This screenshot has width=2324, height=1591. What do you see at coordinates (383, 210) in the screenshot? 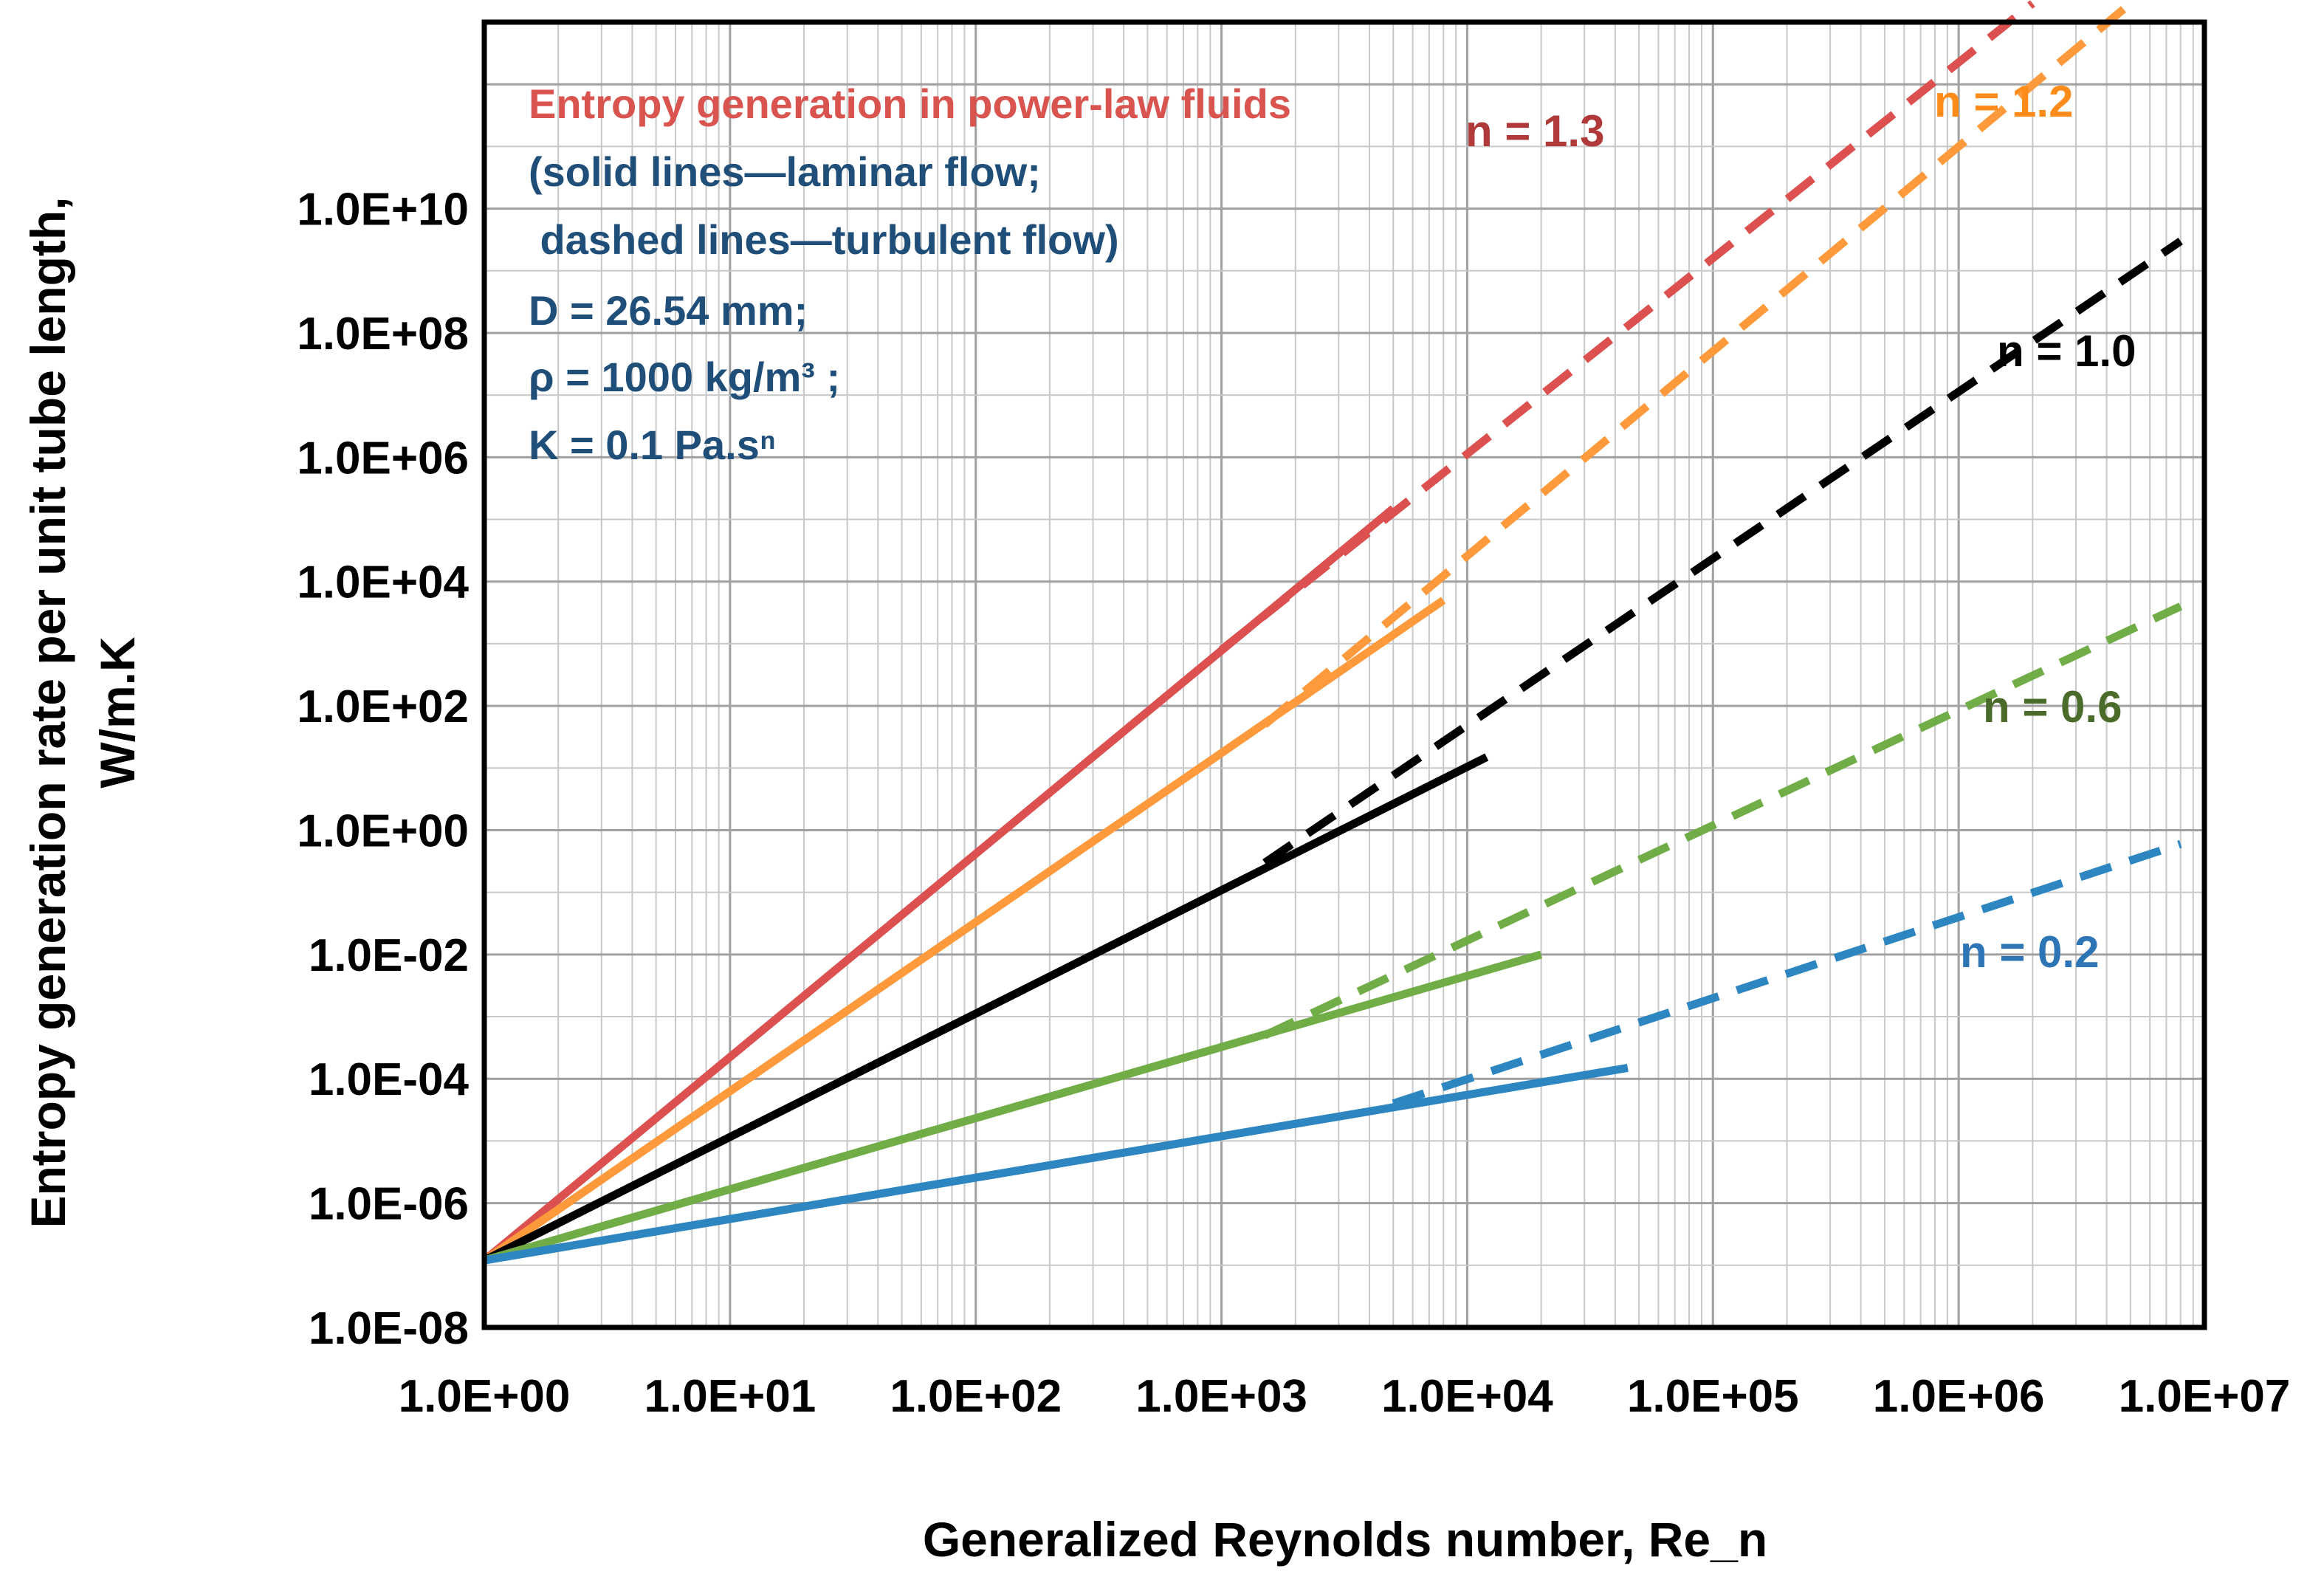
I see `y-tick-label: 1.0E+10` at bounding box center [383, 210].